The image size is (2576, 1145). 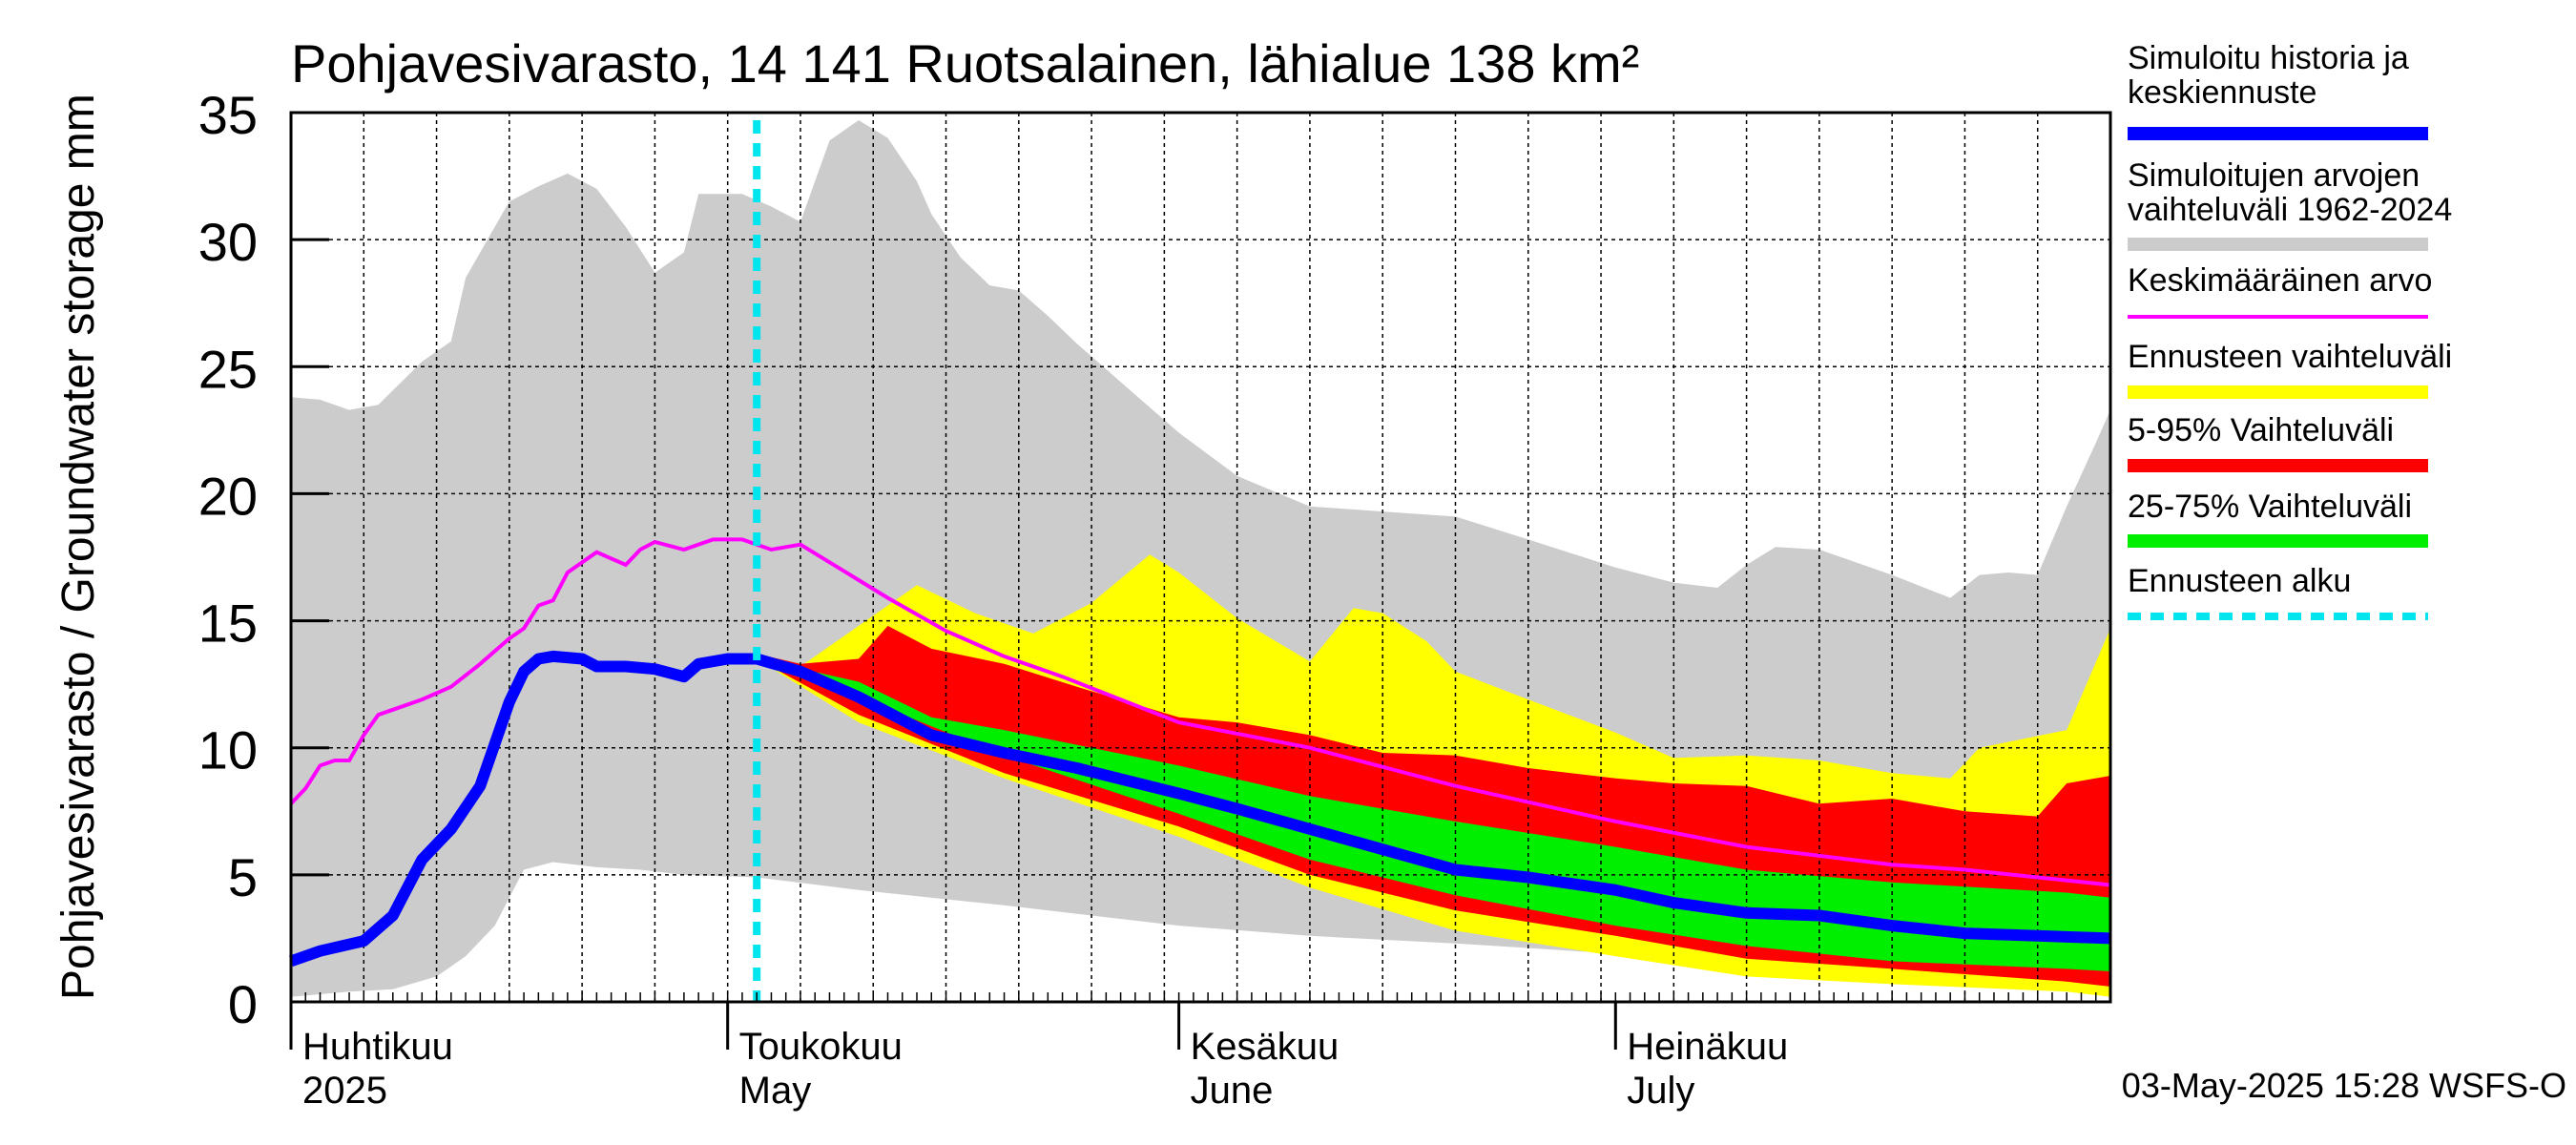 I want to click on history-line, so click(x=523, y=809).